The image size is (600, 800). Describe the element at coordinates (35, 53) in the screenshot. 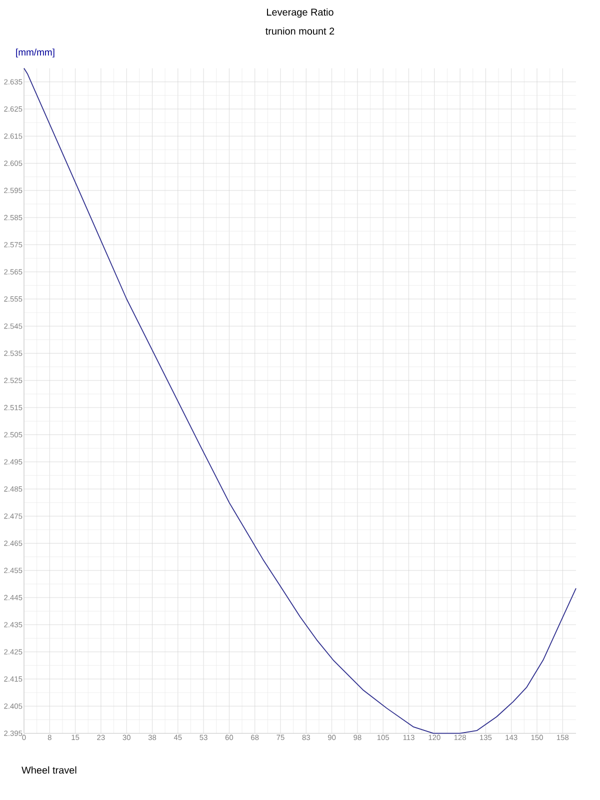

I see `y-axis-title: [mm/mm]` at that location.